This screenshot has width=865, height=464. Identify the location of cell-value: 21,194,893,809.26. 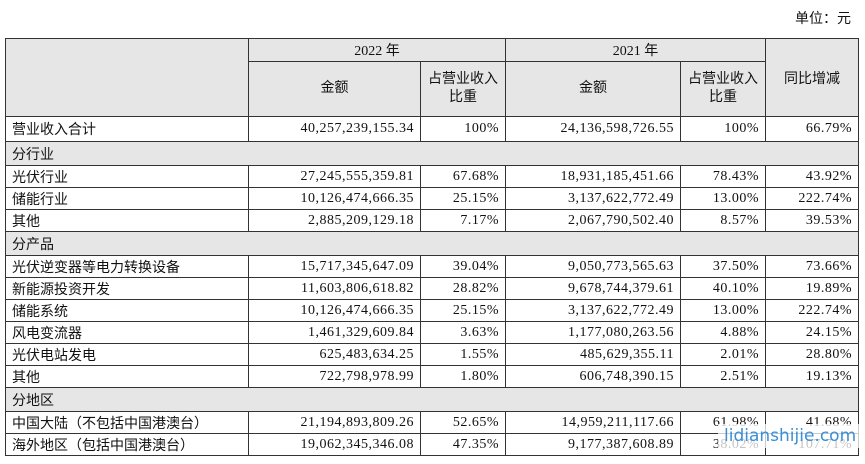
(334, 422).